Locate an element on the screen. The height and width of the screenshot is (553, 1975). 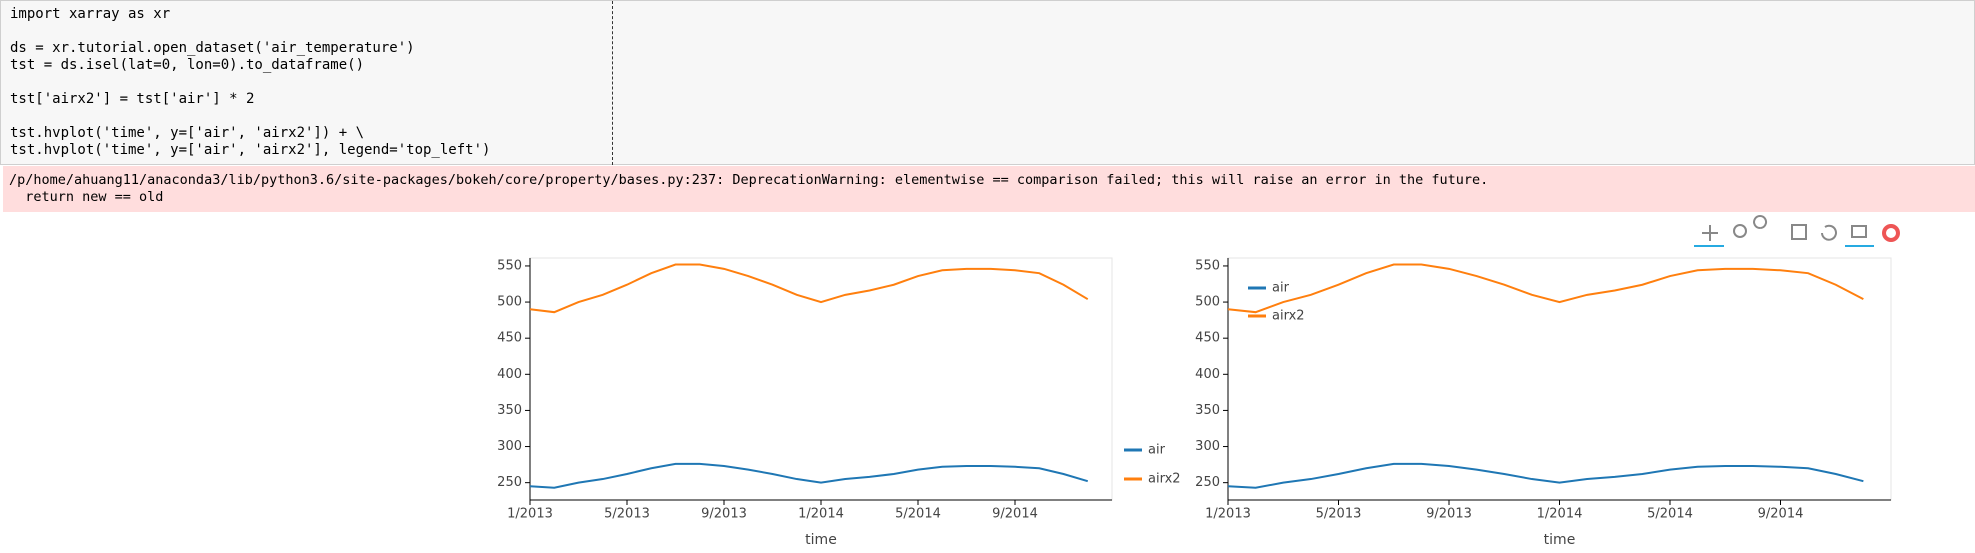
code-line: import xarray as xr is located at coordinates (90, 14).